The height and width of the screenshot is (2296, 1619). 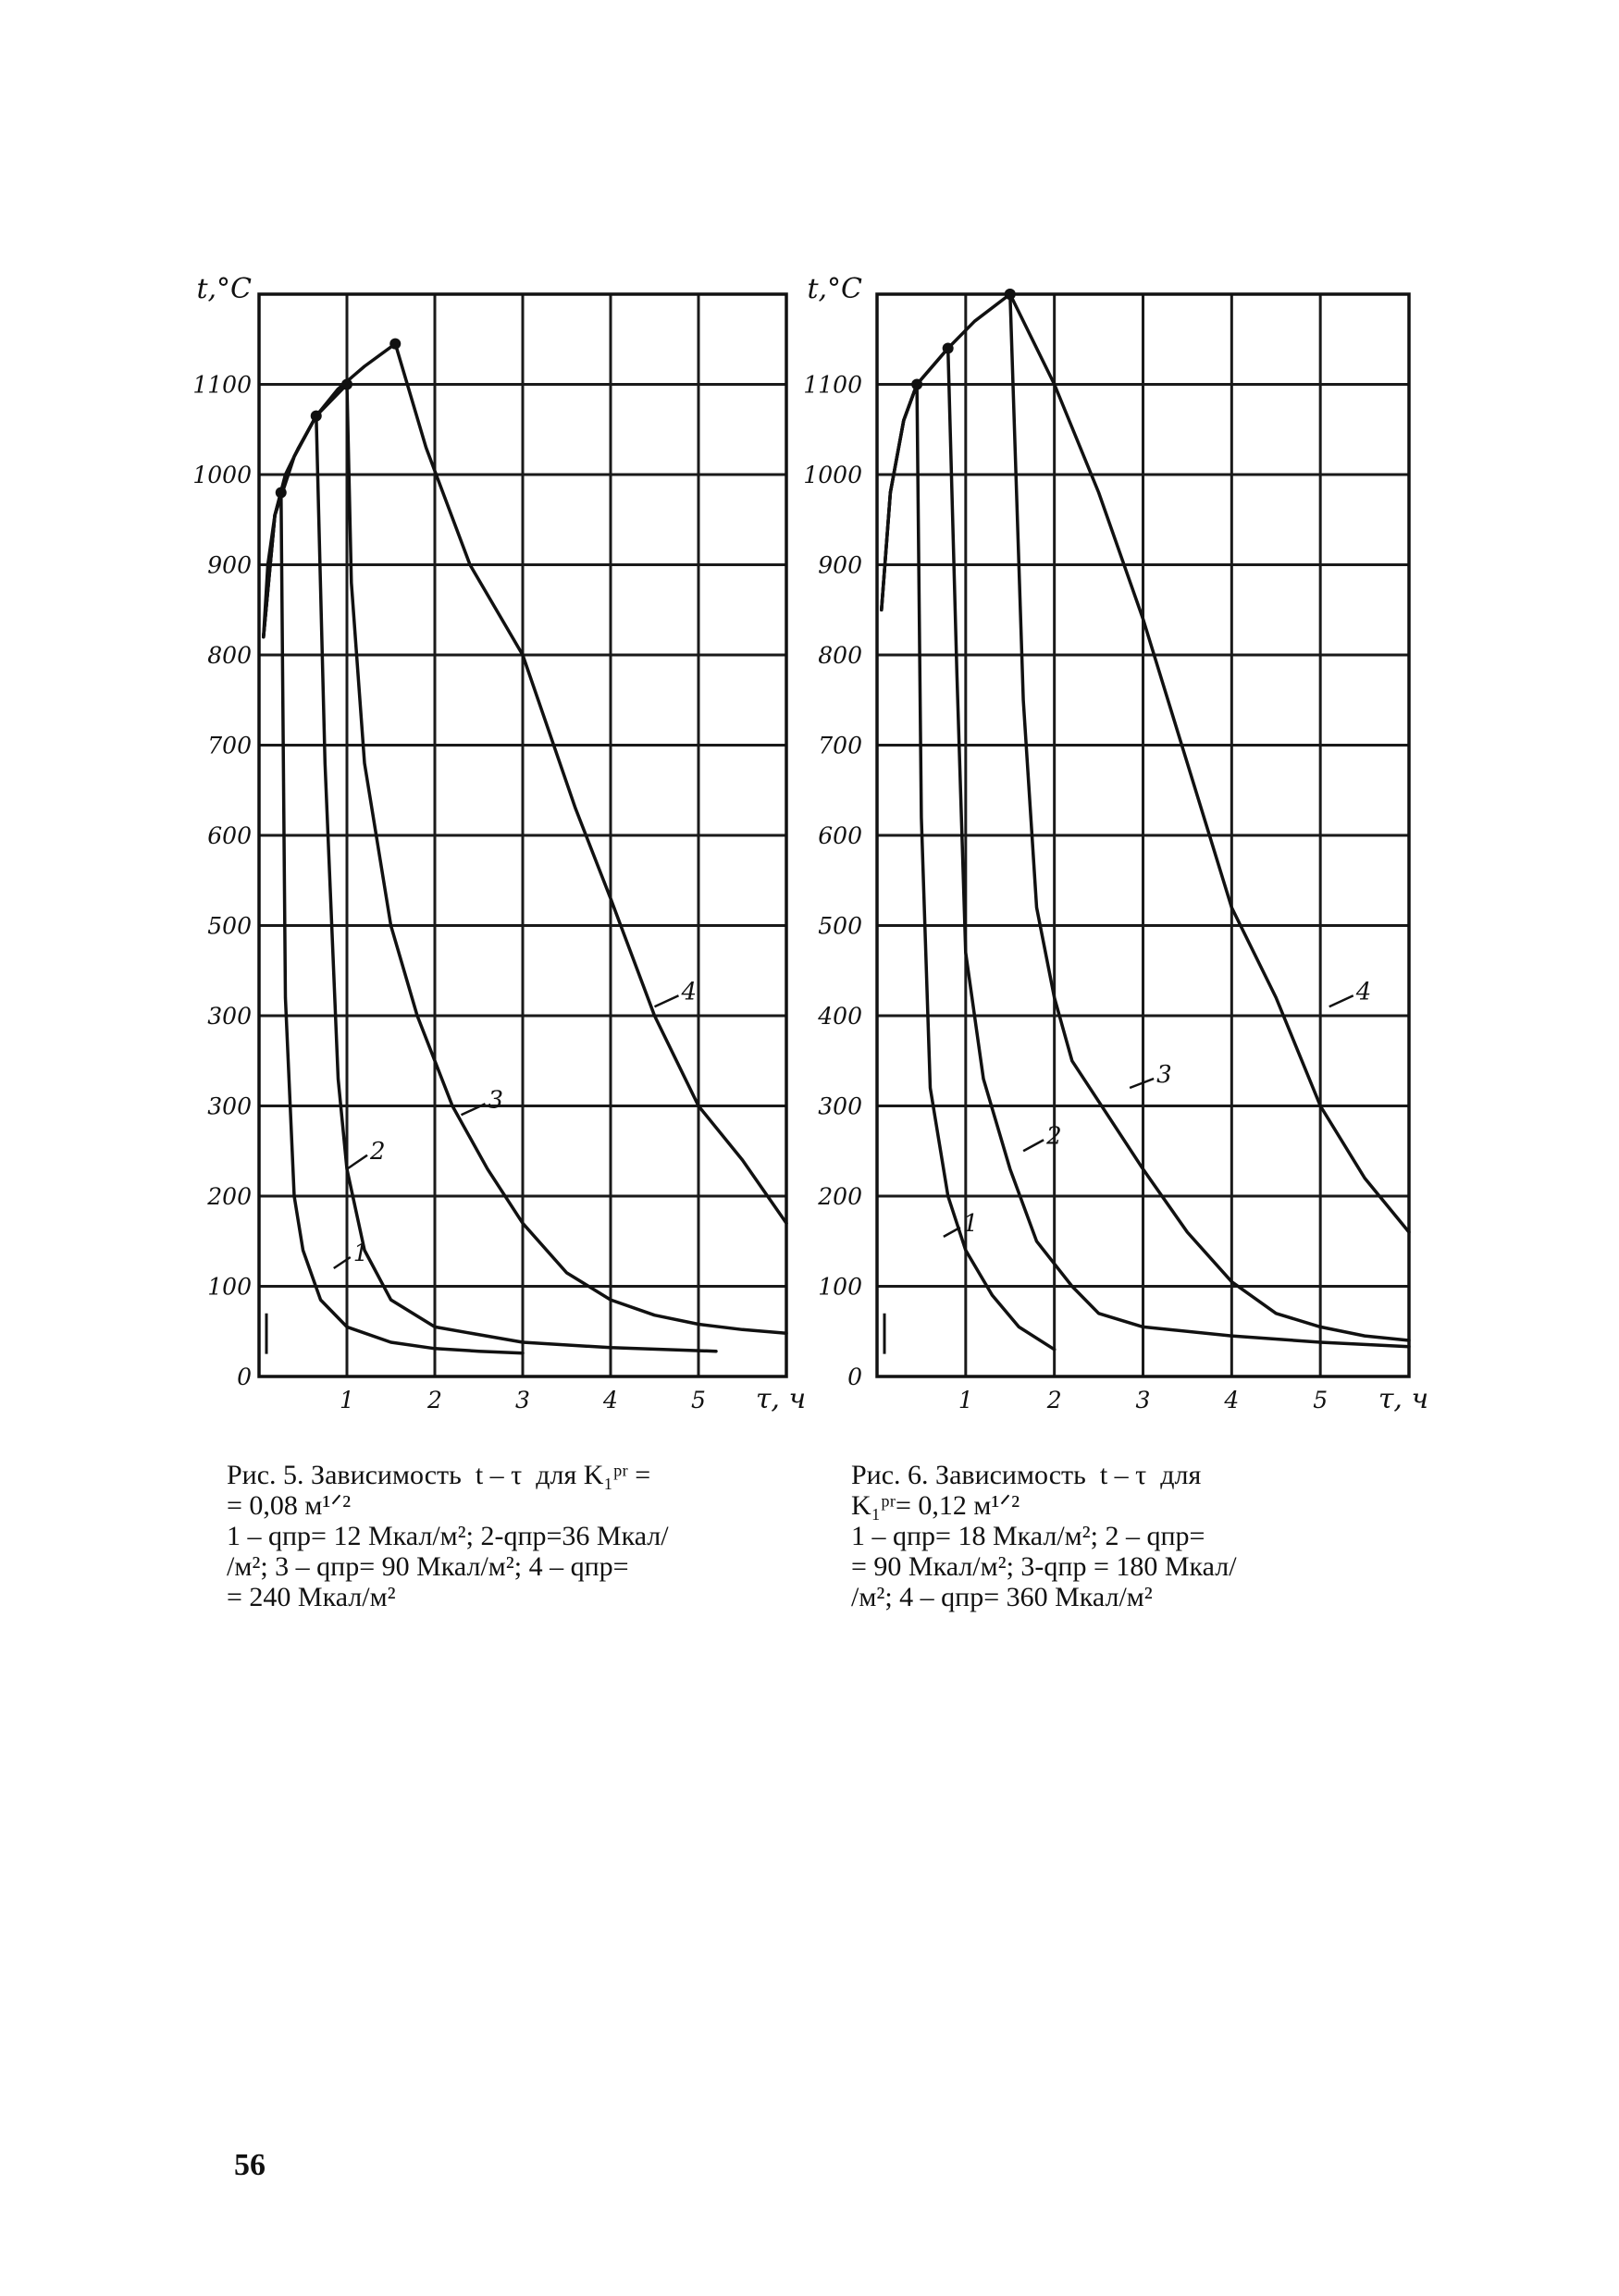 What do you see at coordinates (935, 1505) in the screenshot?
I see `caption-line: K₁ᵖʳ= 0,12 м¹ᐟ²` at bounding box center [935, 1505].